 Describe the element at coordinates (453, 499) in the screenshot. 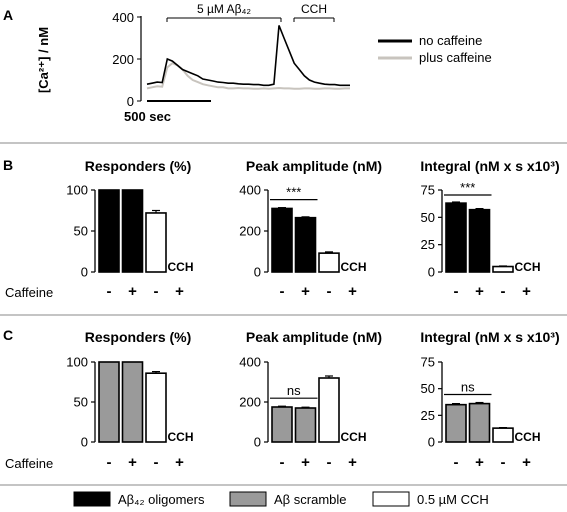

I see `legend-label-cch: 0.5 µM CCH` at that location.